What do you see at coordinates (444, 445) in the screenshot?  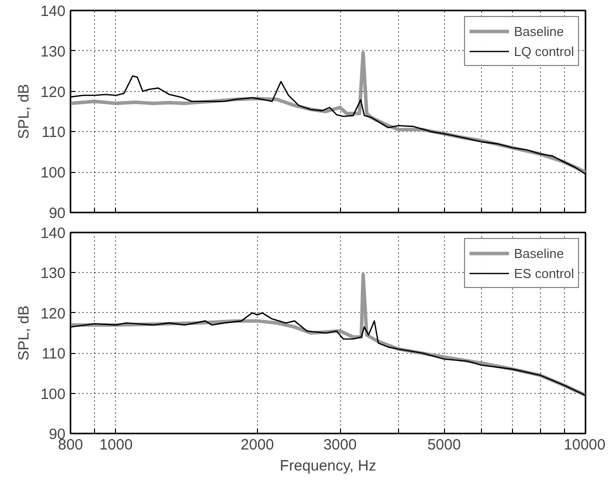 I see `x-tick-label: 5000` at bounding box center [444, 445].